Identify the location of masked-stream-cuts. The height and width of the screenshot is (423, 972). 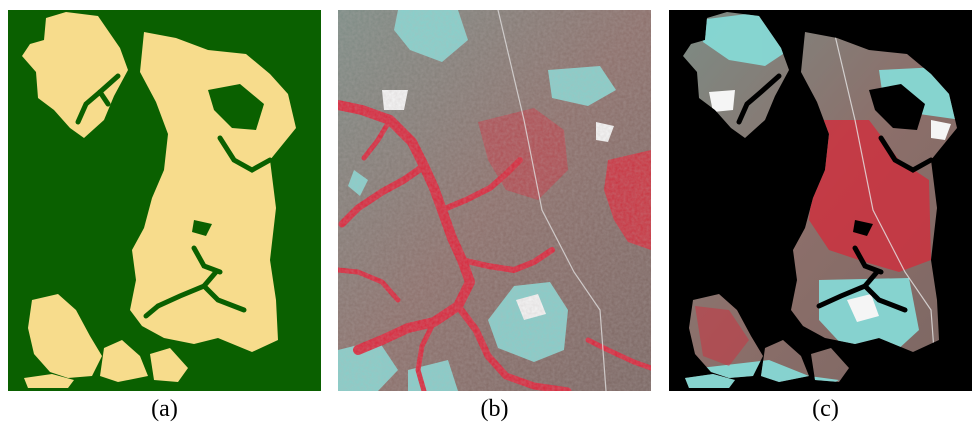
(835, 193).